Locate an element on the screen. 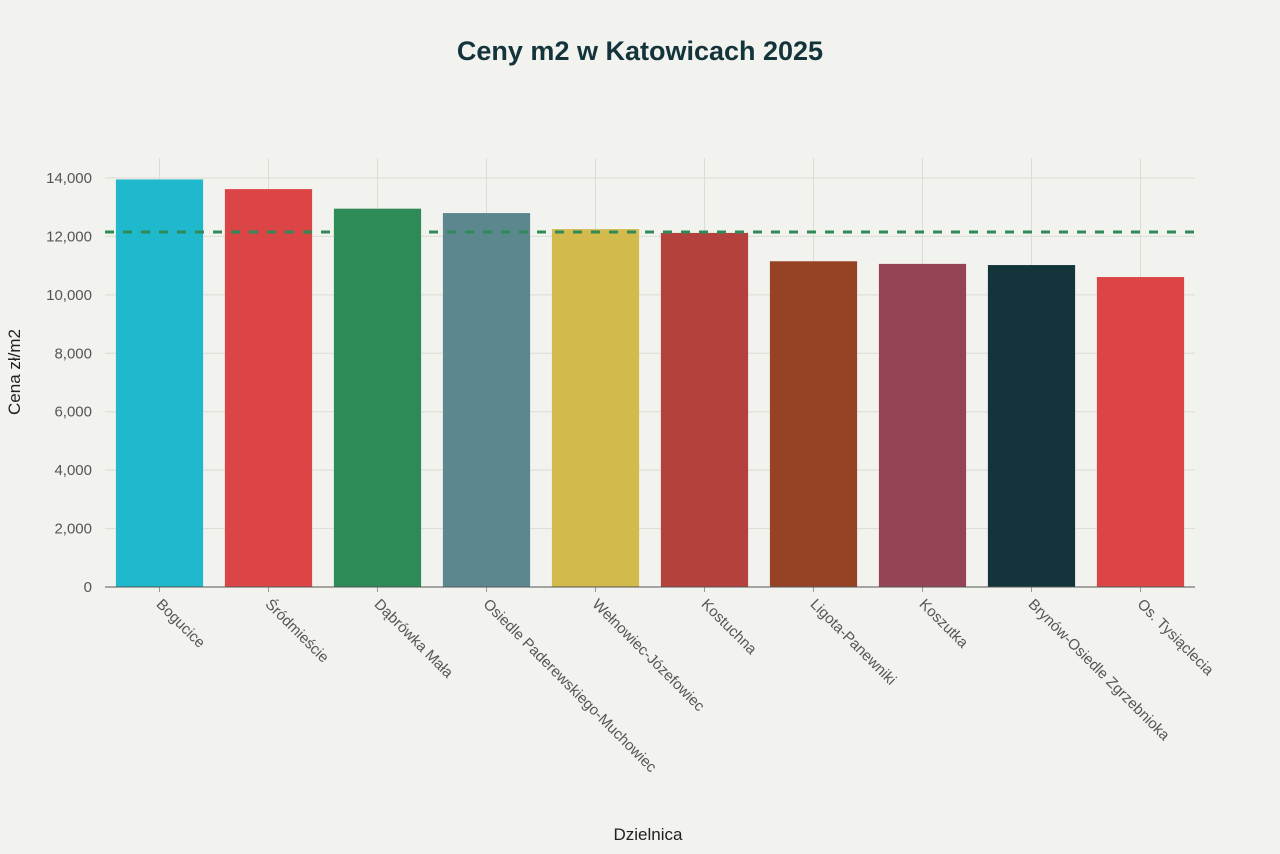 This screenshot has width=1280, height=854. y-tick-label: 2,000 is located at coordinates (73, 529).